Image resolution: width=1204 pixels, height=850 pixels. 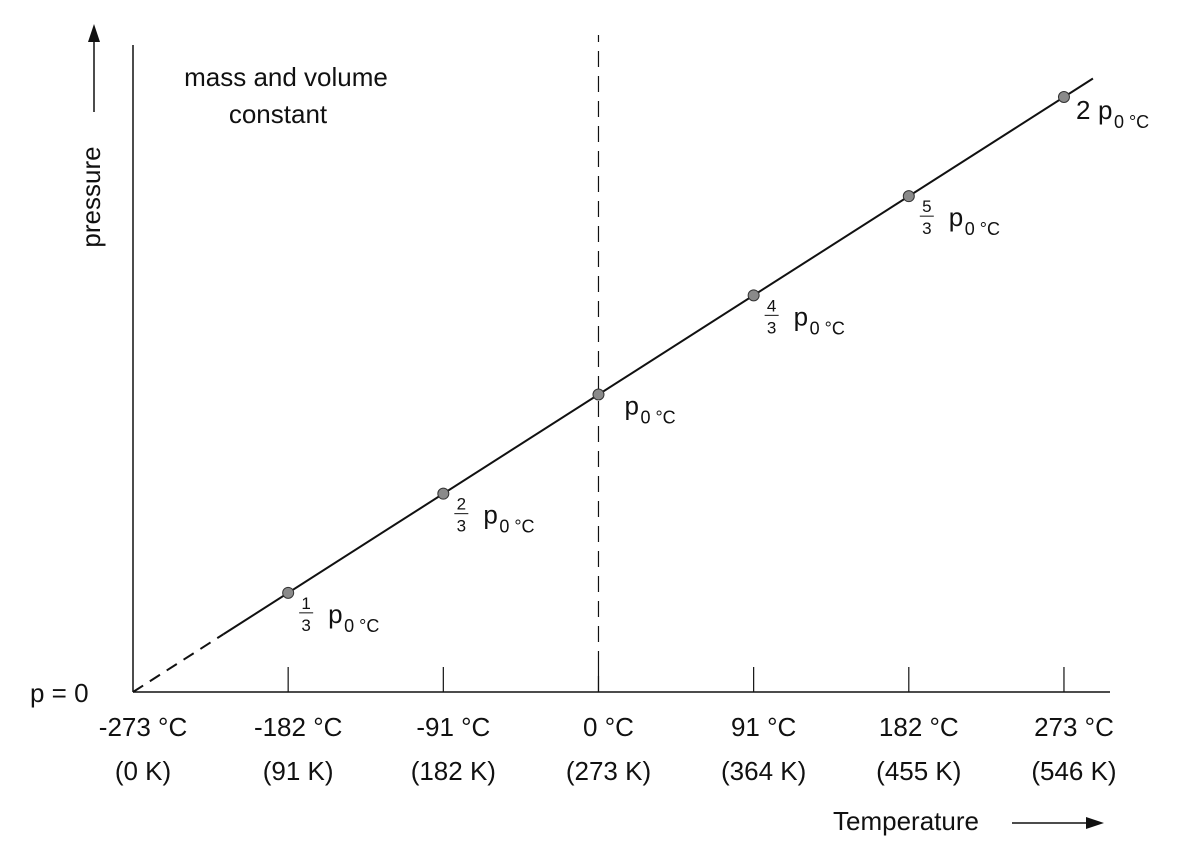 What do you see at coordinates (143, 771) in the screenshot?
I see `x-tick-label-kelvin: (0 K)` at bounding box center [143, 771].